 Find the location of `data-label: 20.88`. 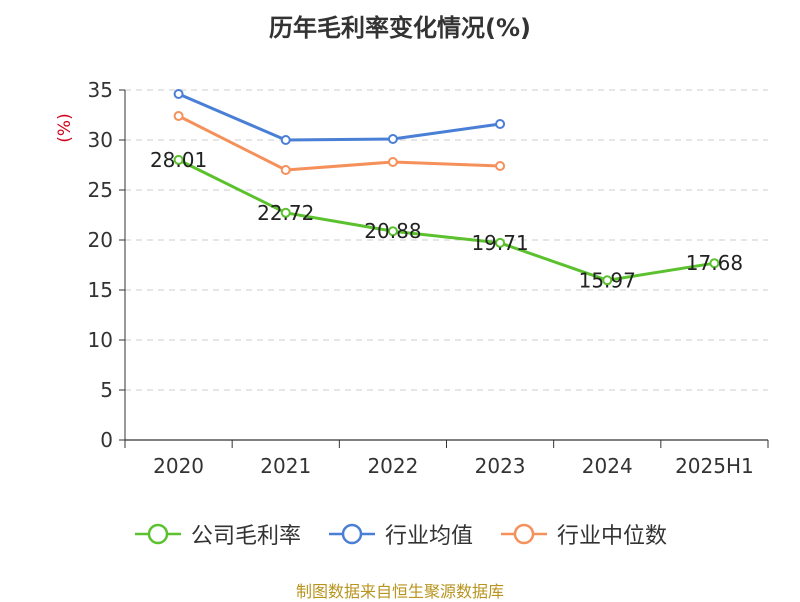

data-label: 20.88 is located at coordinates (392, 231).